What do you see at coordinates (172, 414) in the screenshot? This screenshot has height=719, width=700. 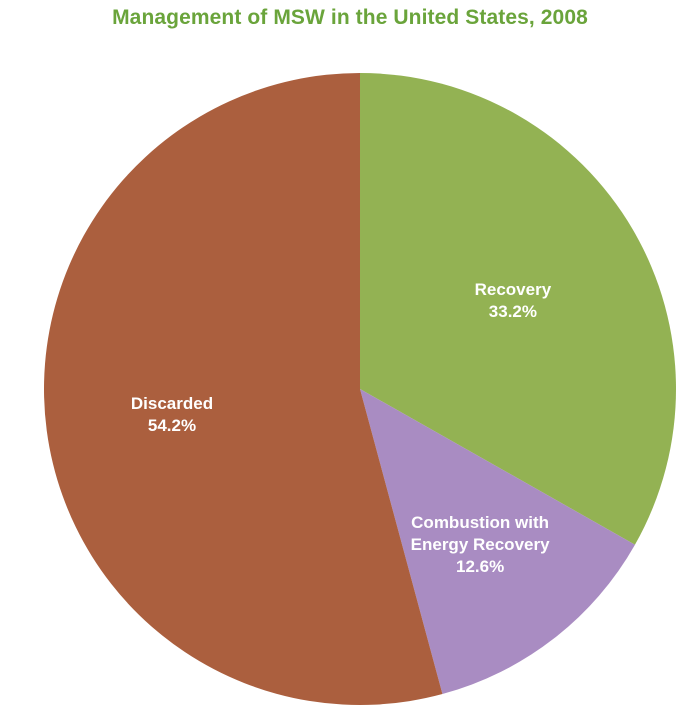 I see `pie-label-discarded: Discarded 54.2%` at bounding box center [172, 414].